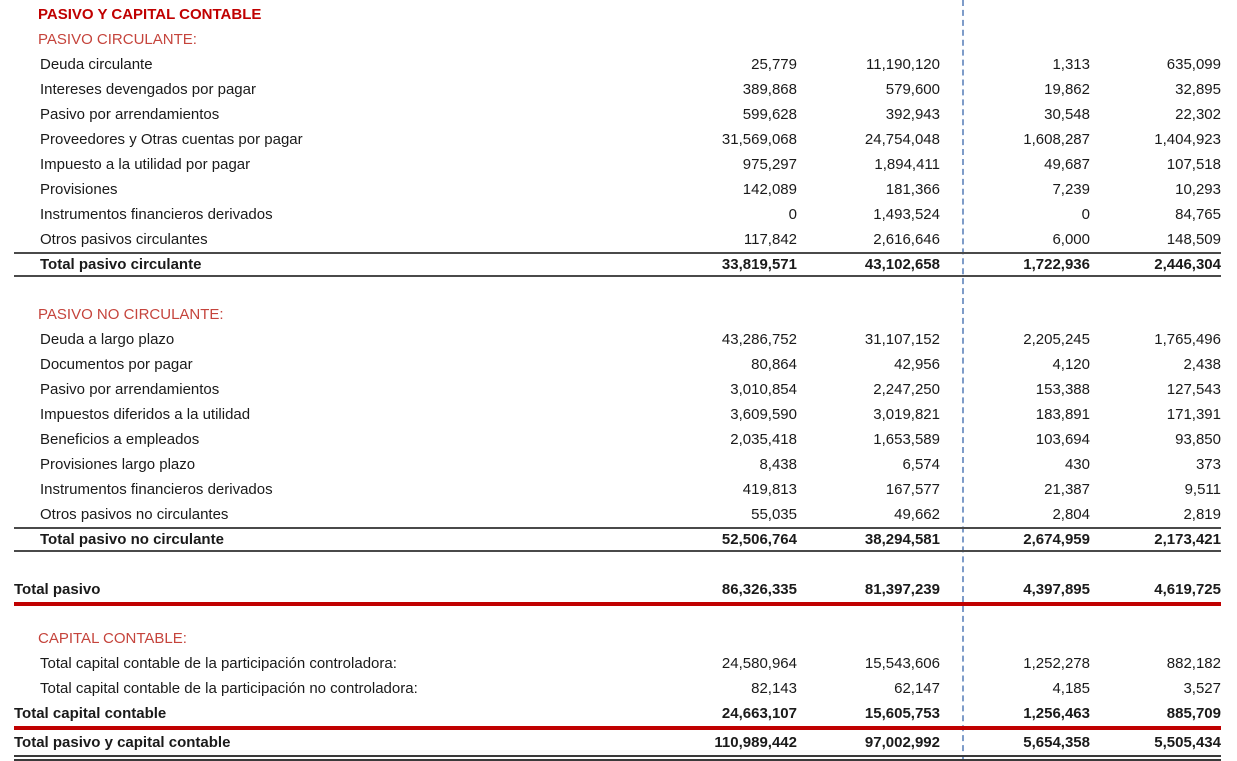  What do you see at coordinates (1056, 339) in the screenshot?
I see `amount-cell: 2,205,245` at bounding box center [1056, 339].